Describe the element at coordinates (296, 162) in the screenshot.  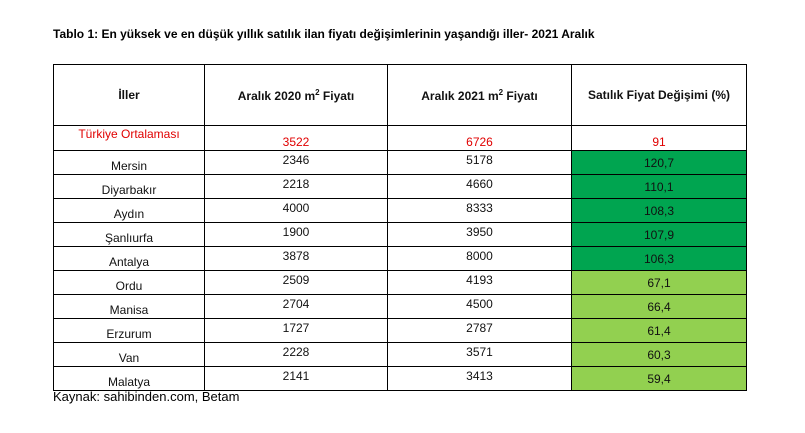
I see `row-price-2020: 2346` at that location.